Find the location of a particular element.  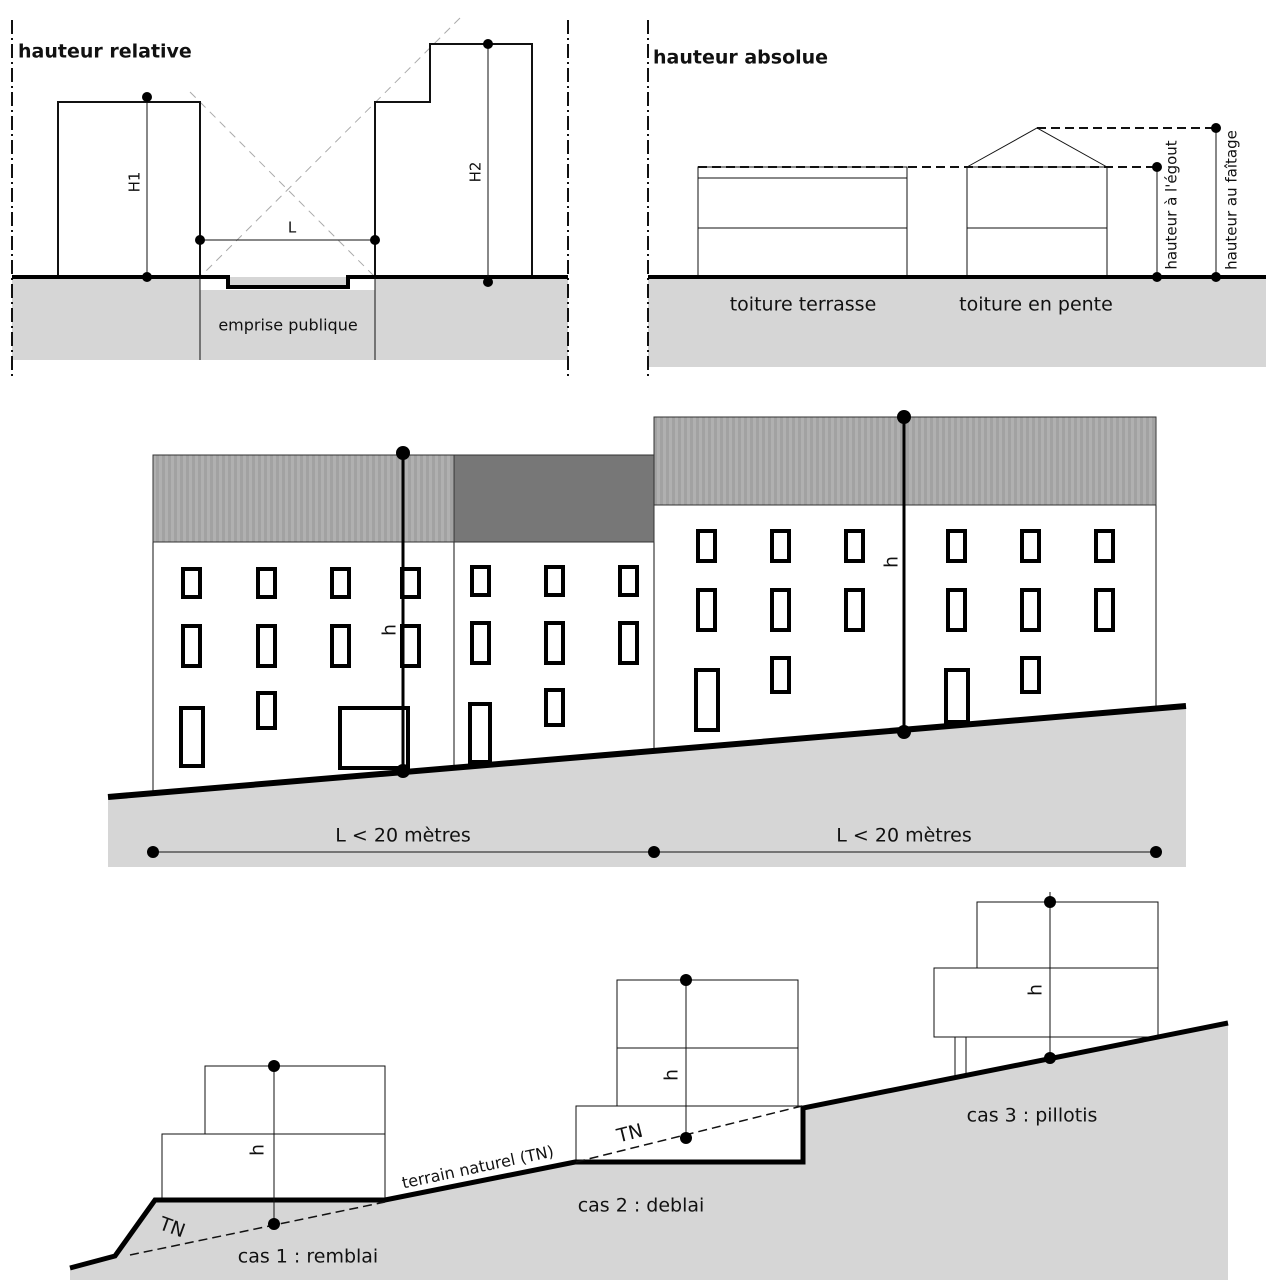

title: hauteur relative is located at coordinates (105, 52).